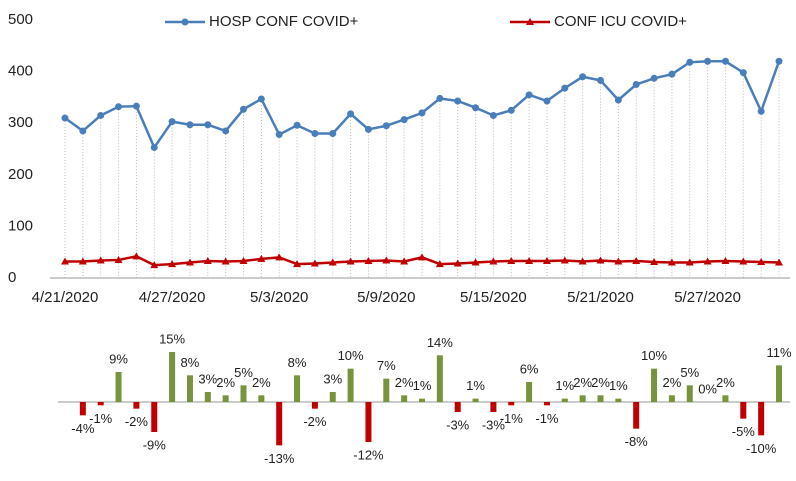  What do you see at coordinates (440, 342) in the screenshot?
I see `data-label: 14%` at bounding box center [440, 342].